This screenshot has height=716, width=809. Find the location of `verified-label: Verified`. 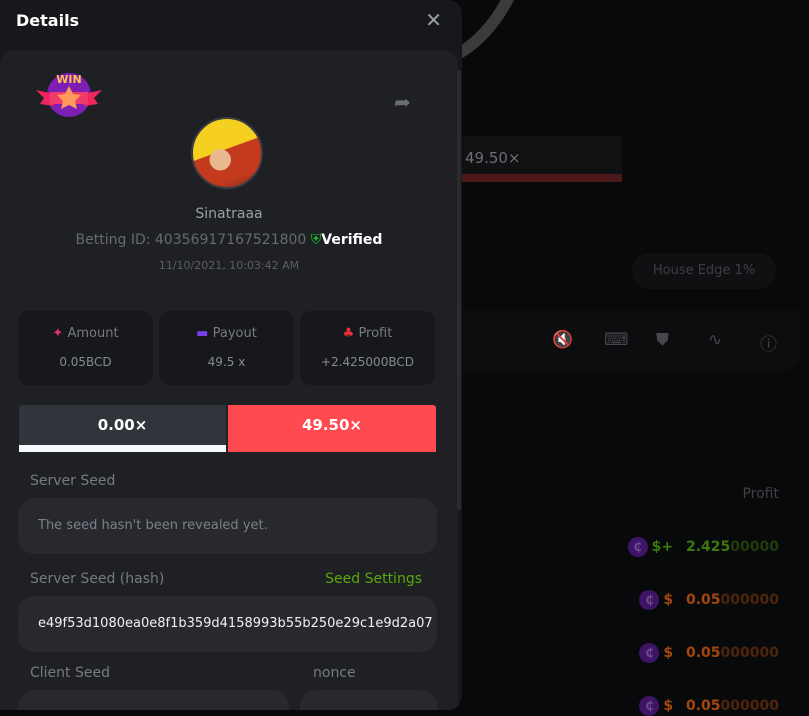

verified-label: Verified is located at coordinates (352, 240).